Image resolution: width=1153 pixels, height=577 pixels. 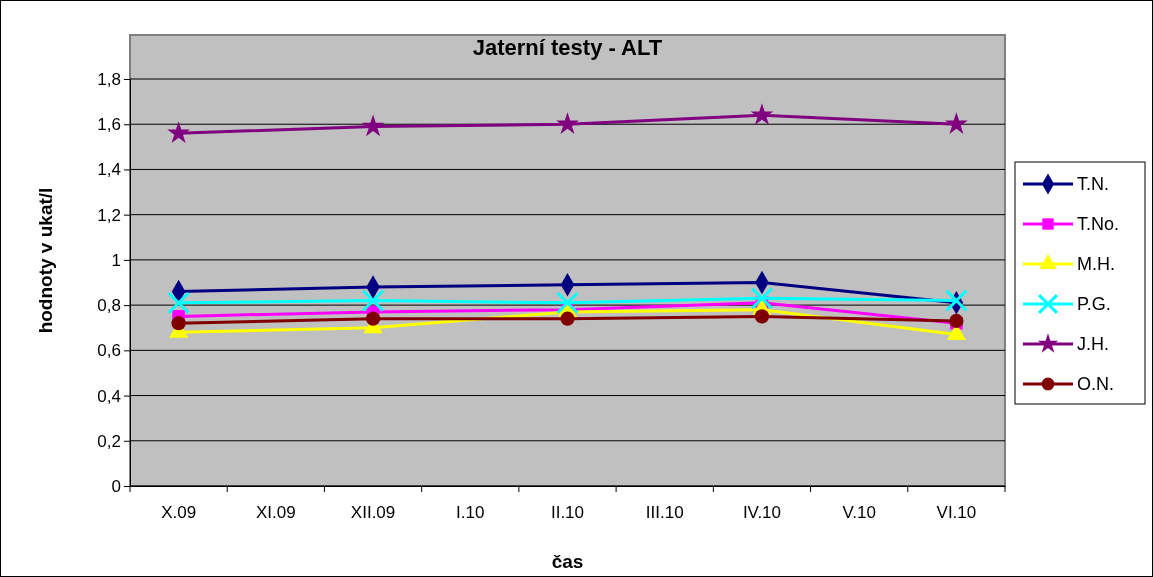 I want to click on x-tick-label: X.09, so click(x=179, y=513).